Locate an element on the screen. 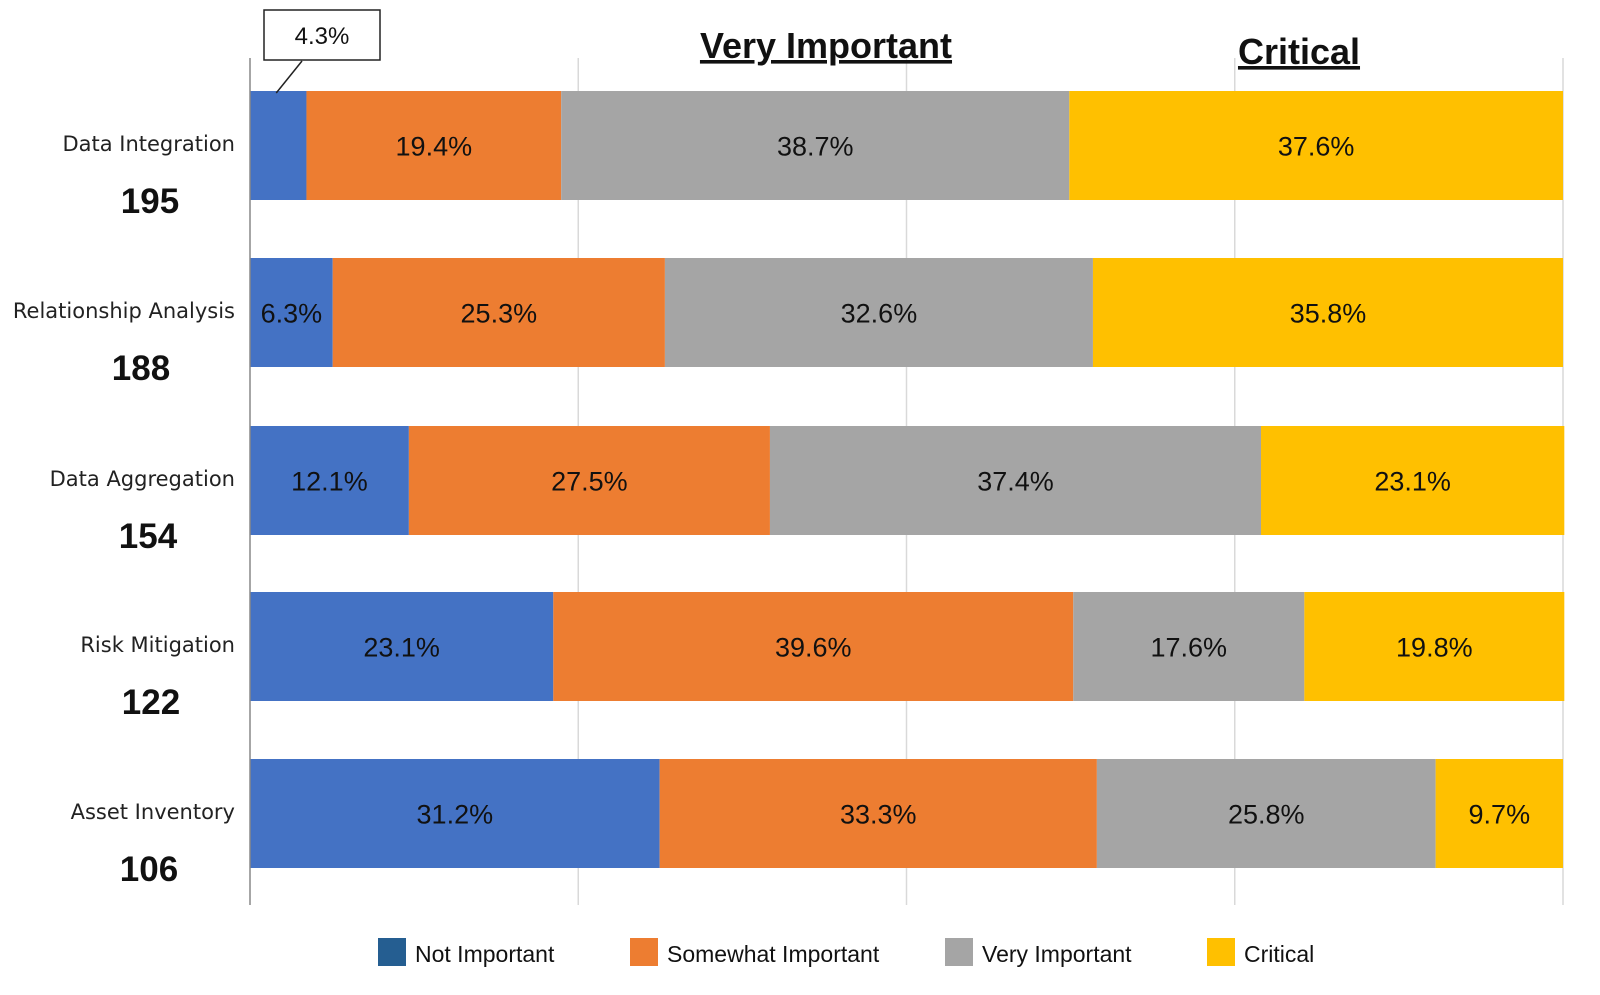  bar-value-label: 9.7% is located at coordinates (1500, 815).